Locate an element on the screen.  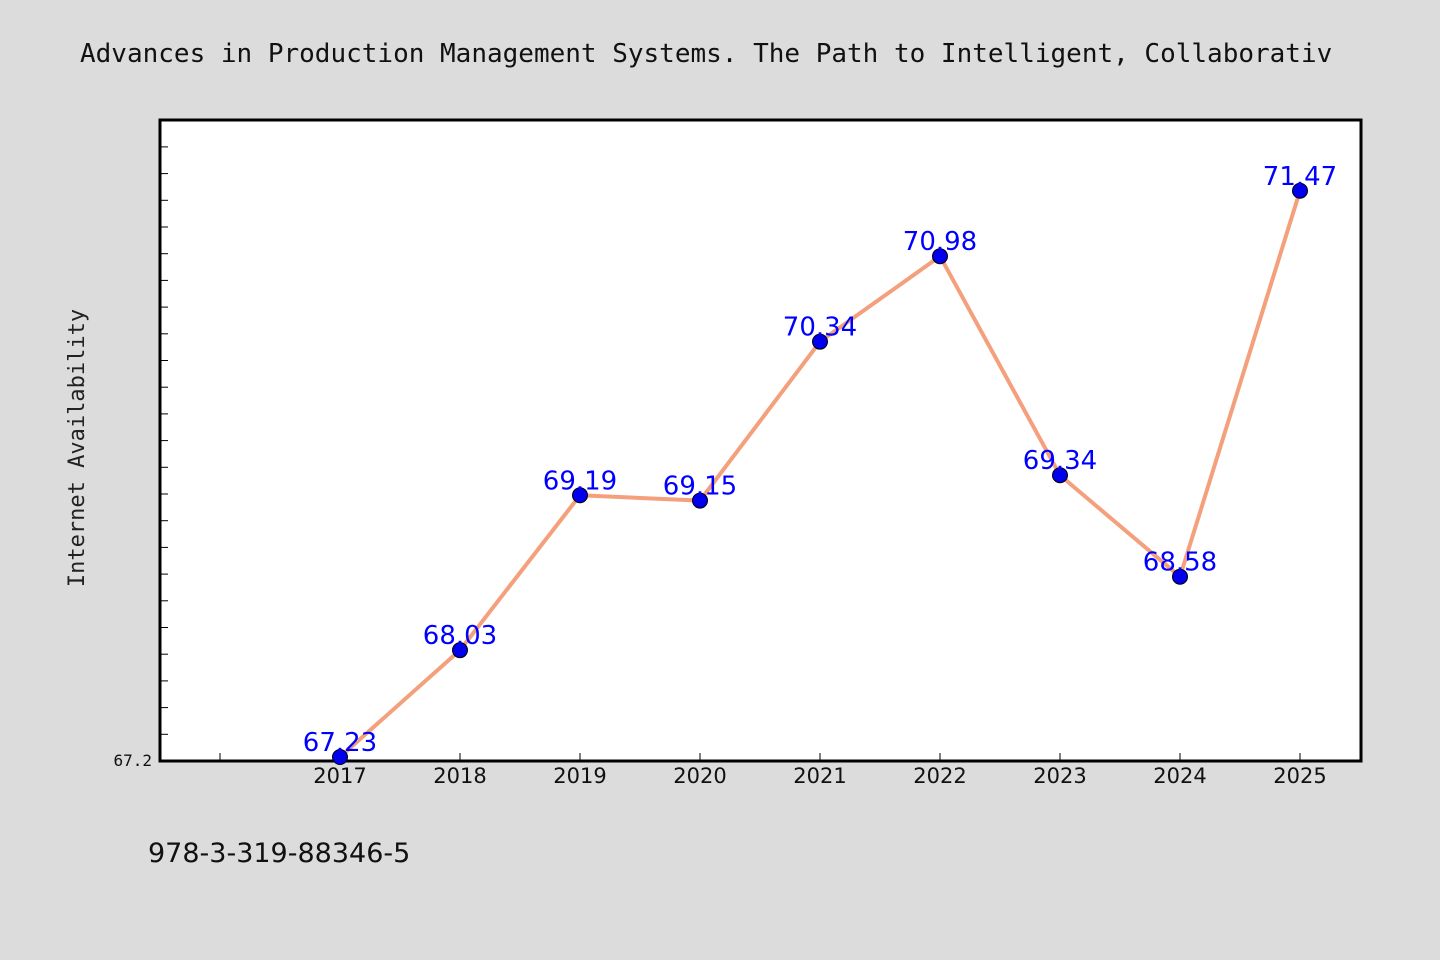
x-tick-label: 2023 is located at coordinates (1059, 776).